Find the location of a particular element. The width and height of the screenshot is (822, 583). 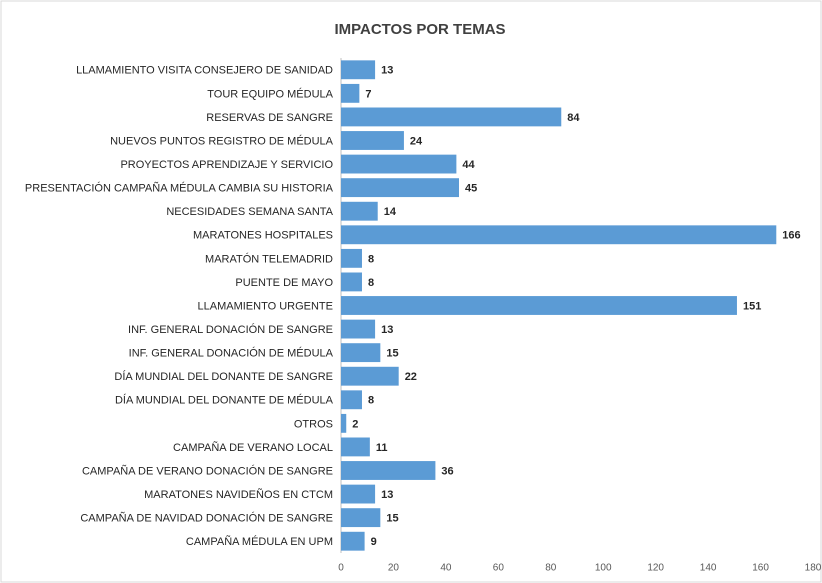

value-label: 166 is located at coordinates (791, 236).